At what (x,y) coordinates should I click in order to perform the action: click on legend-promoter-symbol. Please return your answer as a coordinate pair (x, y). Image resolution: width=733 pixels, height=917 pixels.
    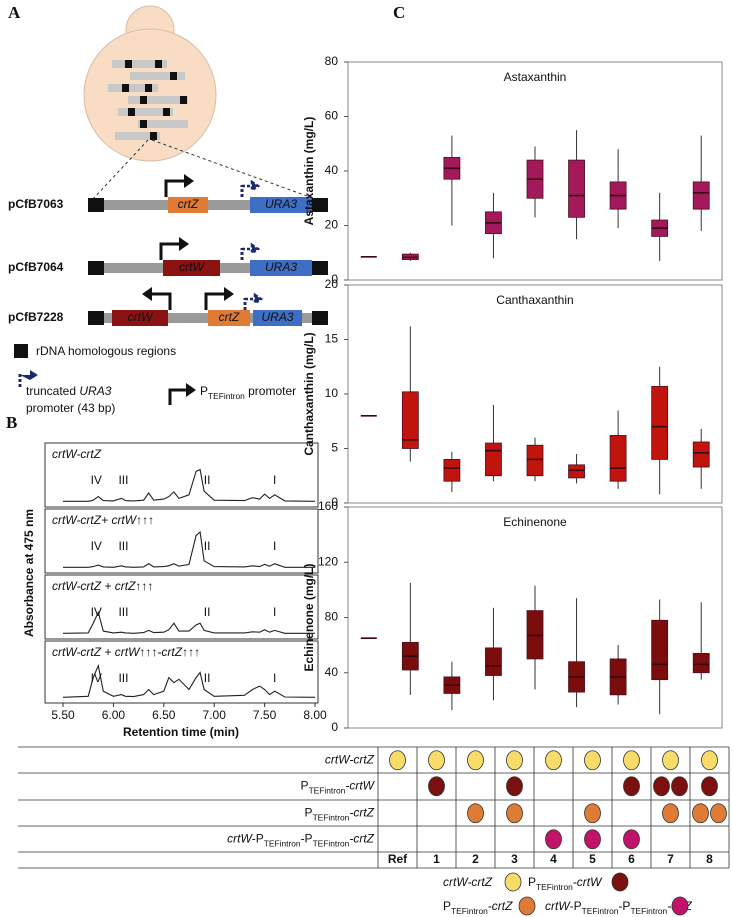
    Looking at the image, I should click on (177, 396).